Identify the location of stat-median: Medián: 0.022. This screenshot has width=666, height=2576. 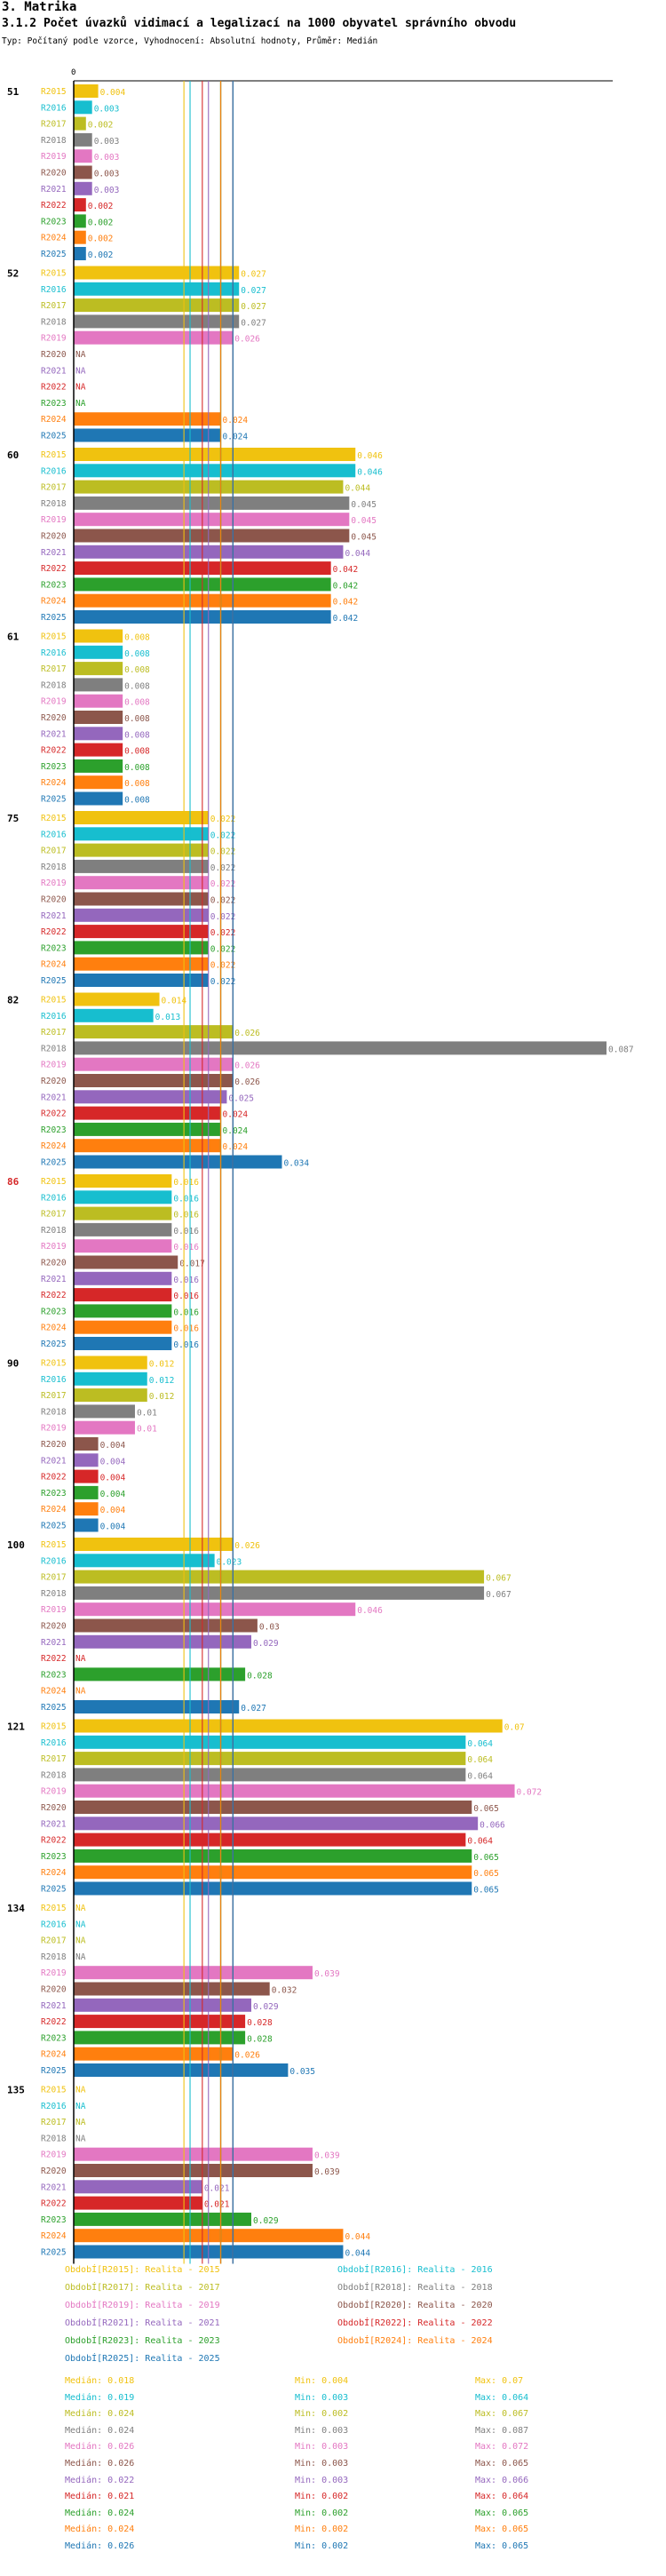
(100, 2480).